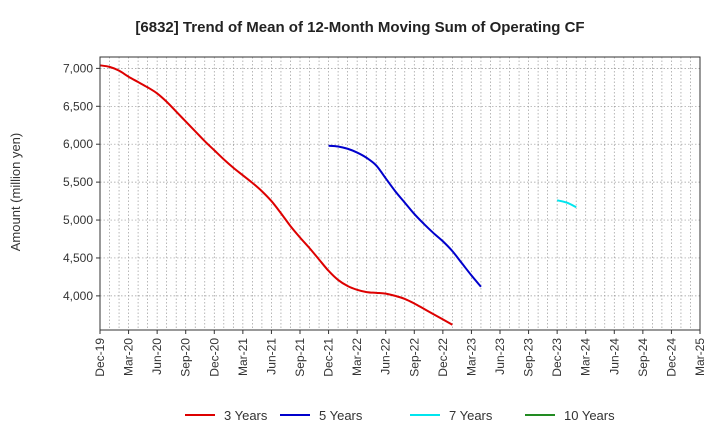 The width and height of the screenshot is (720, 440). Describe the element at coordinates (405, 216) in the screenshot. I see `series-line-5-years` at that location.